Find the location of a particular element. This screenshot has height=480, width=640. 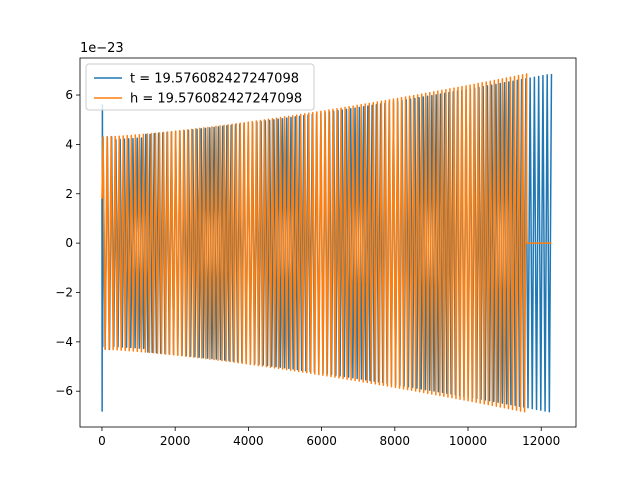

y-axis: −6 −4 −2 0 2 4 6 is located at coordinates (67, 243).